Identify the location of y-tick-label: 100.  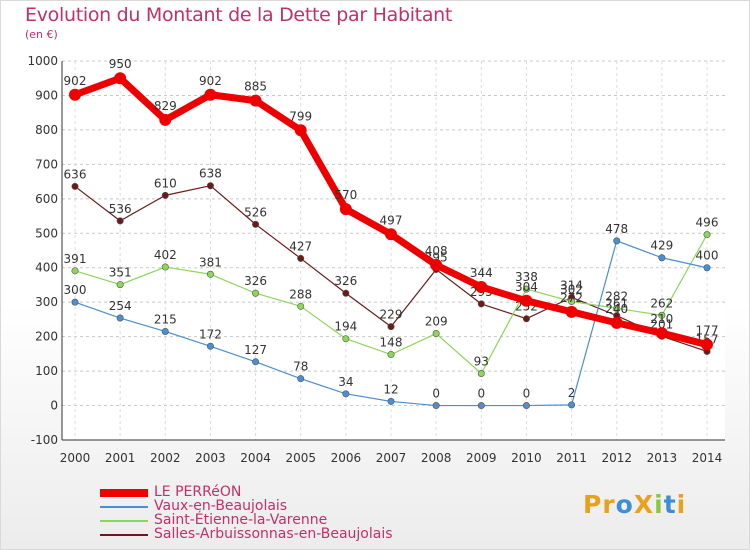
(46, 371).